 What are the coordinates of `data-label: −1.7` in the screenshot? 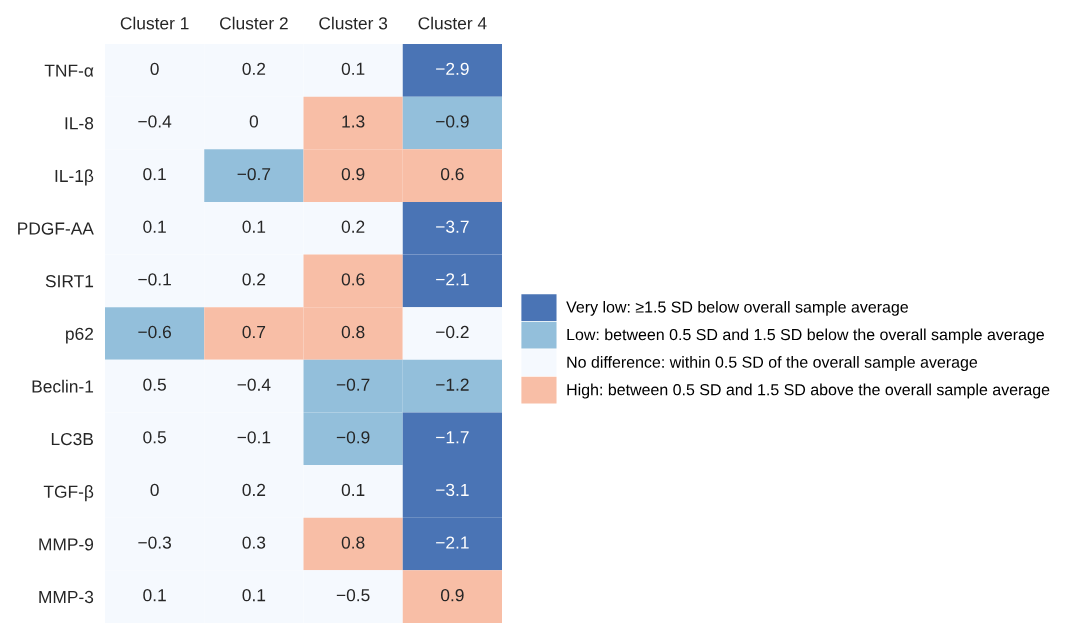 It's located at (452, 437).